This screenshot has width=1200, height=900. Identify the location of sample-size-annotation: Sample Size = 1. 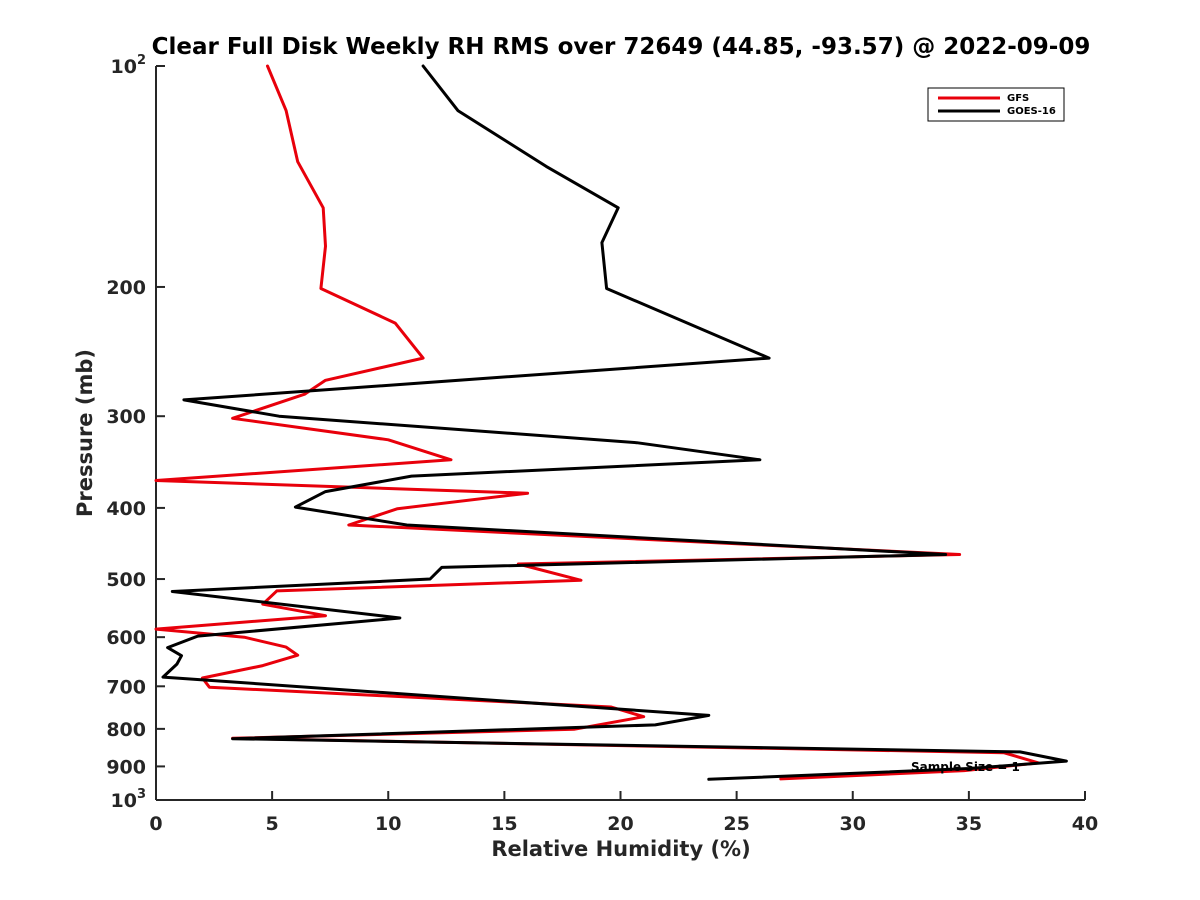
(965, 767).